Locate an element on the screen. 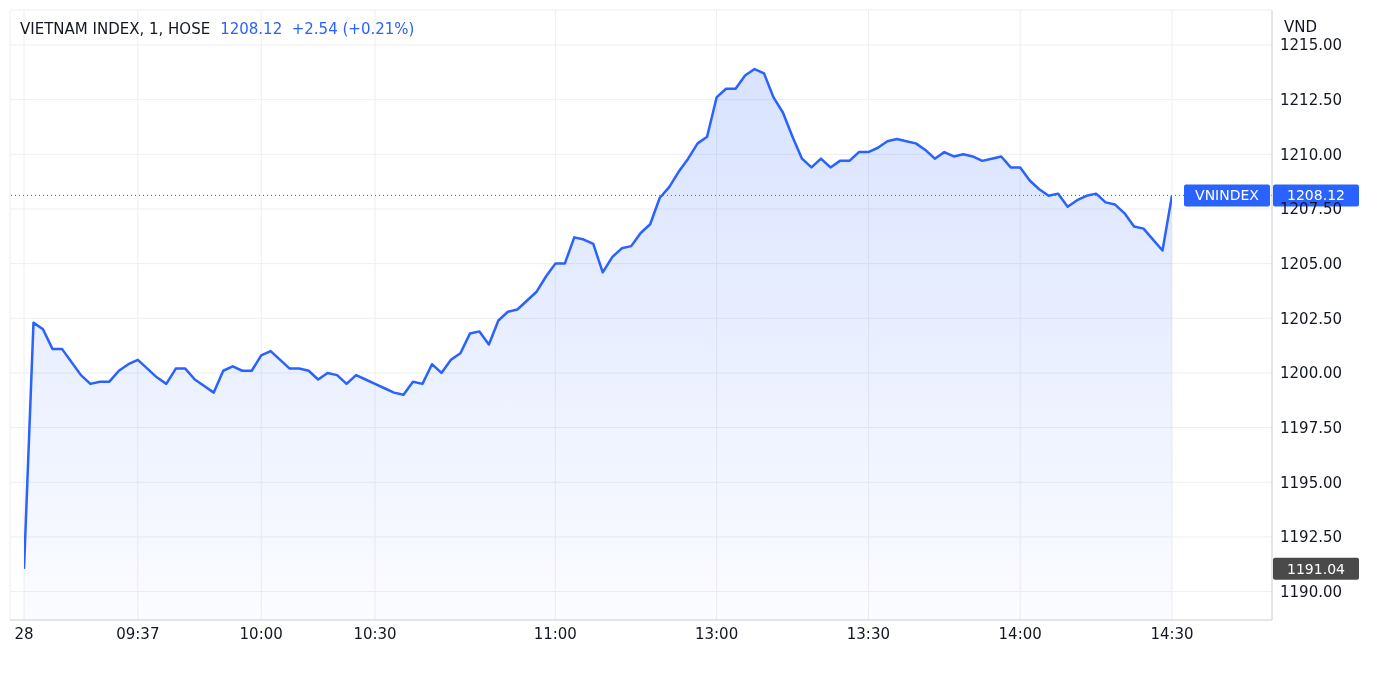 The height and width of the screenshot is (695, 1390). y-tick-label: 1210.00 is located at coordinates (1311, 154).